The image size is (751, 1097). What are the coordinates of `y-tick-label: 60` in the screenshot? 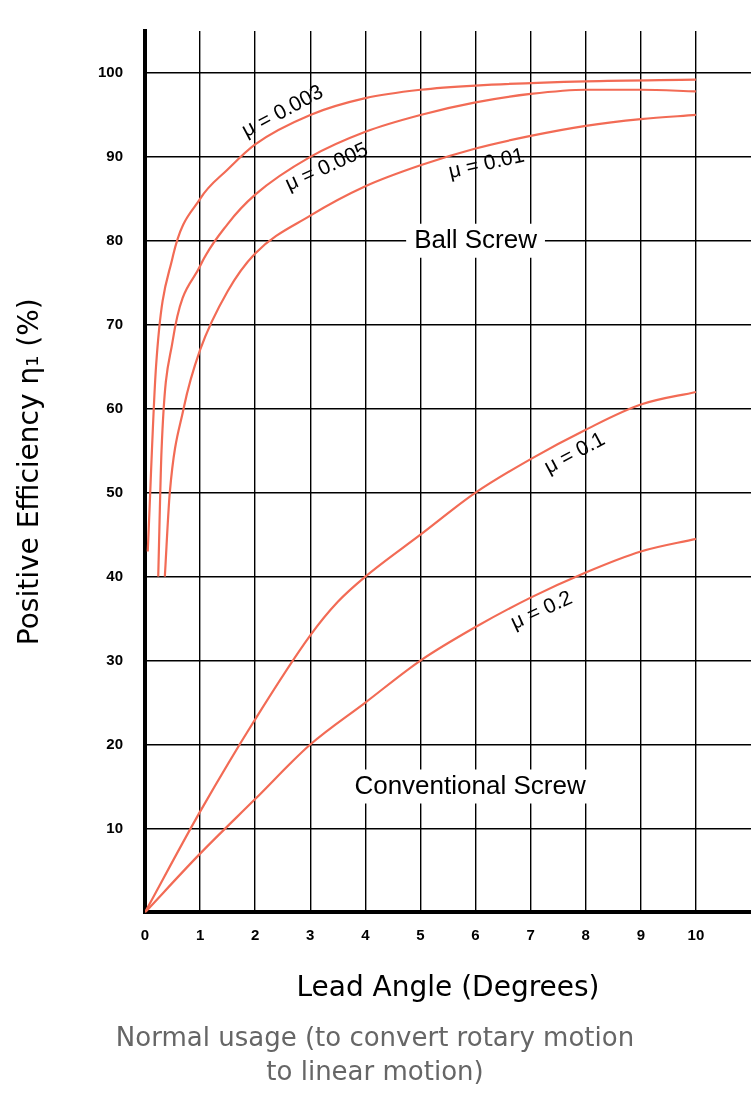 It's located at (114, 407).